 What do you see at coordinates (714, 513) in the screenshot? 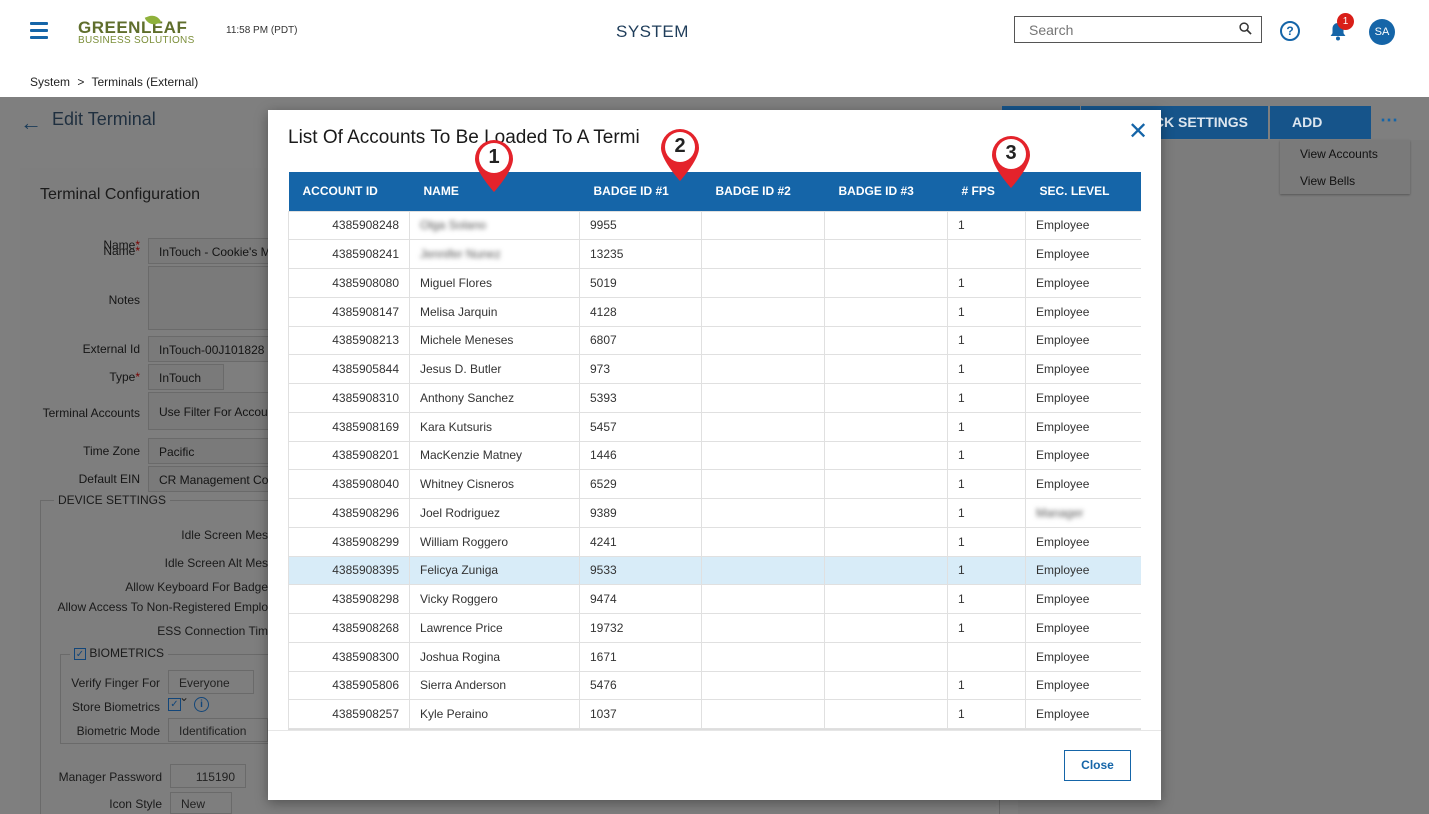
I see `table-row: 4385908296 Joel Rodriguez 9389 1 Manager` at bounding box center [714, 513].